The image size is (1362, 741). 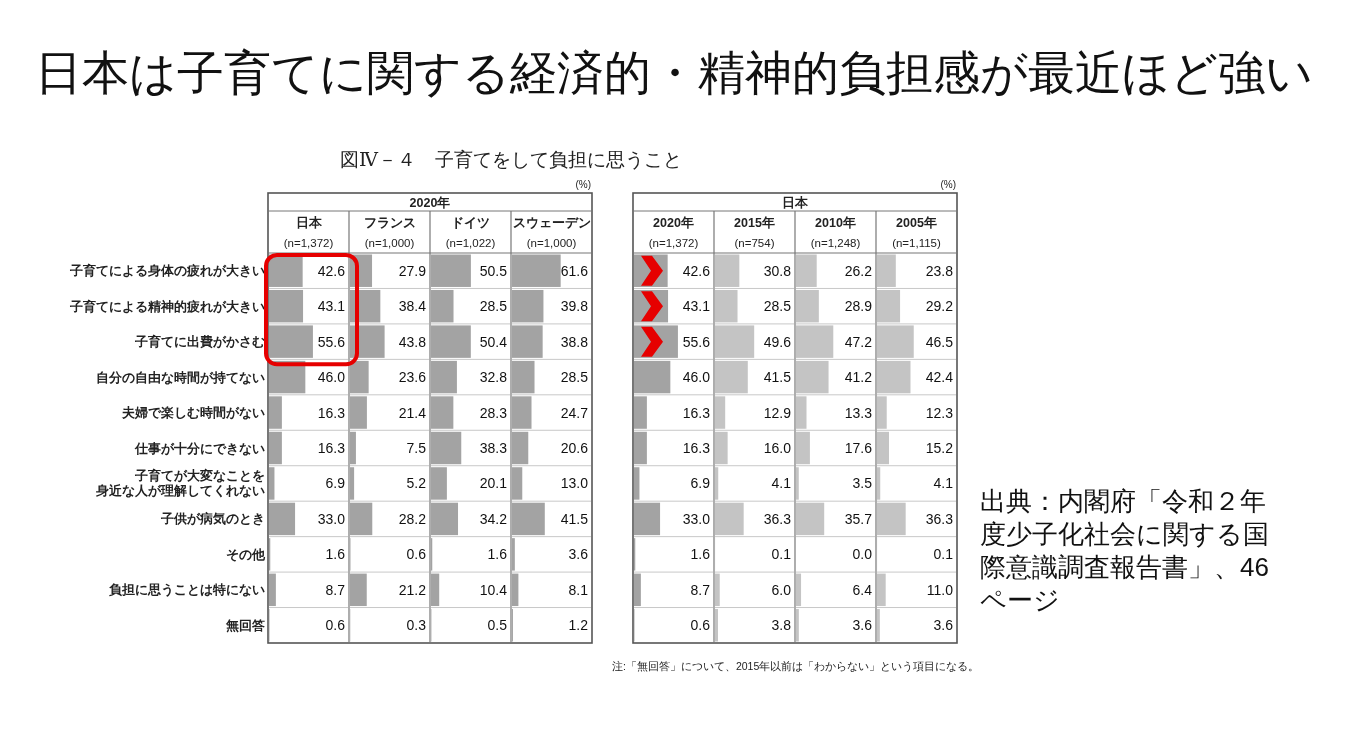 I want to click on data-label: 34.2, so click(x=493, y=518).